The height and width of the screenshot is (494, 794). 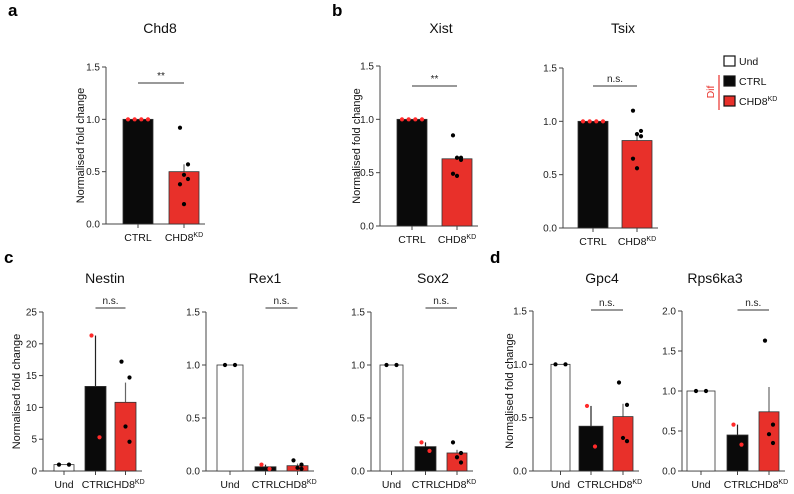 I want to click on chart-title: Chd8, so click(x=160, y=28).